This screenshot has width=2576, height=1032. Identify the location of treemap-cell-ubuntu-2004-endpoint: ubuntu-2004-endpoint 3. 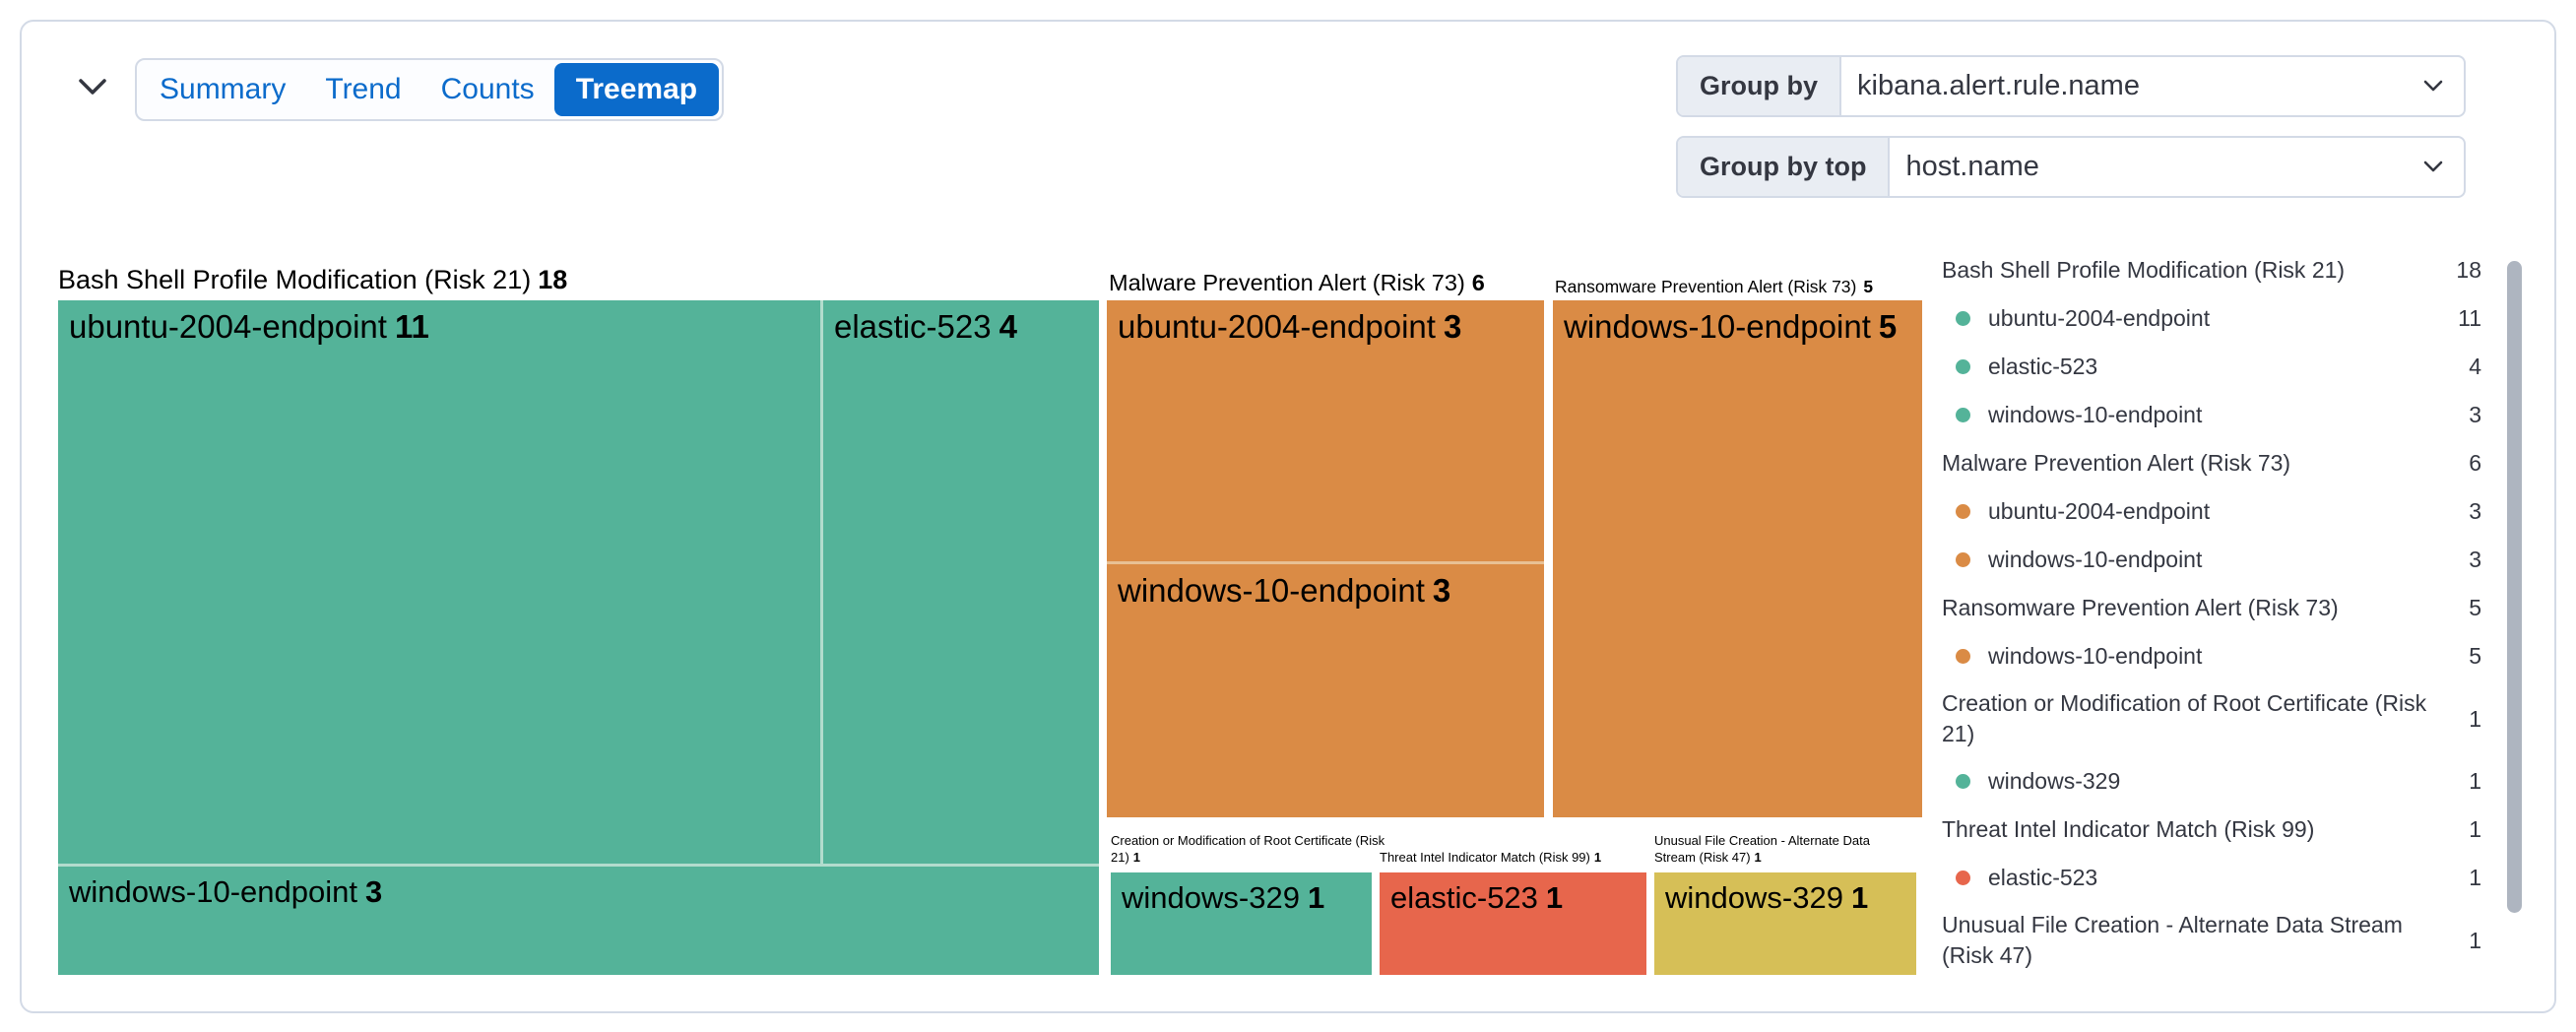
(1325, 430).